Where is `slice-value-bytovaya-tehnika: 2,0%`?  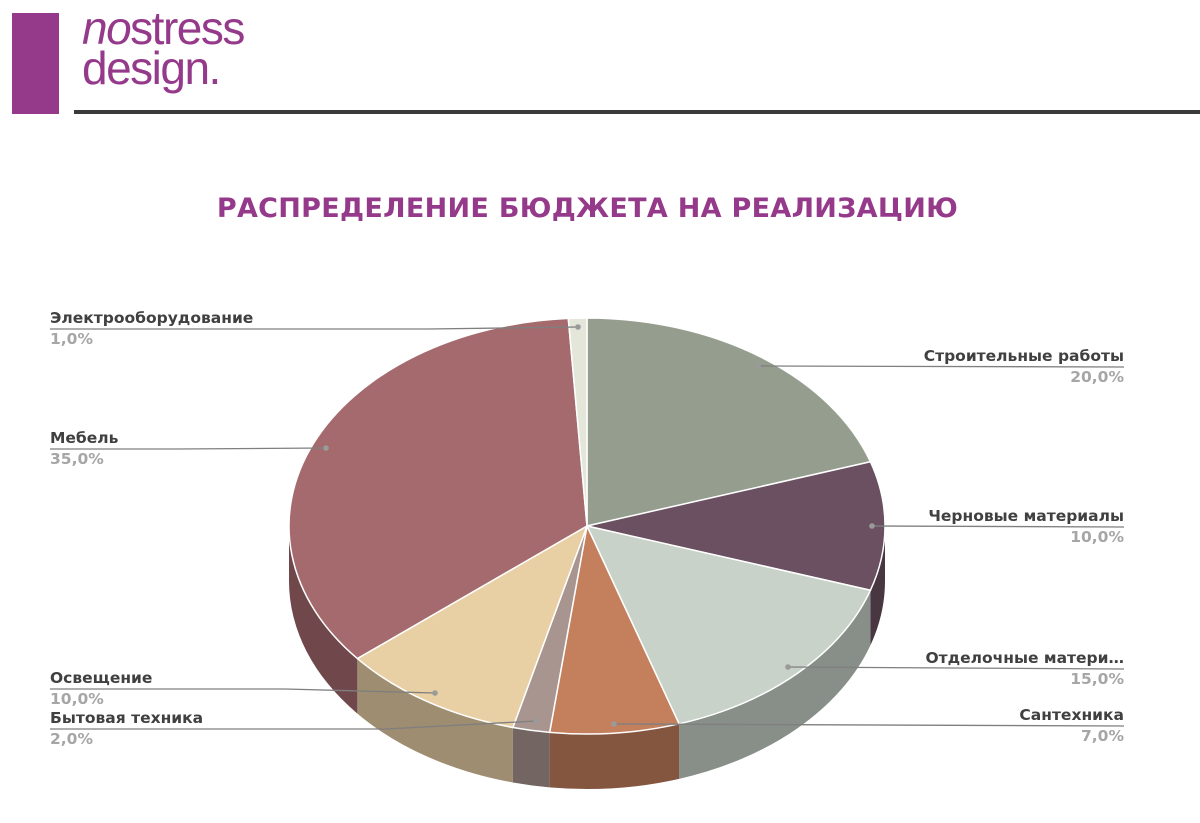 slice-value-bytovaya-tehnika: 2,0% is located at coordinates (71, 739).